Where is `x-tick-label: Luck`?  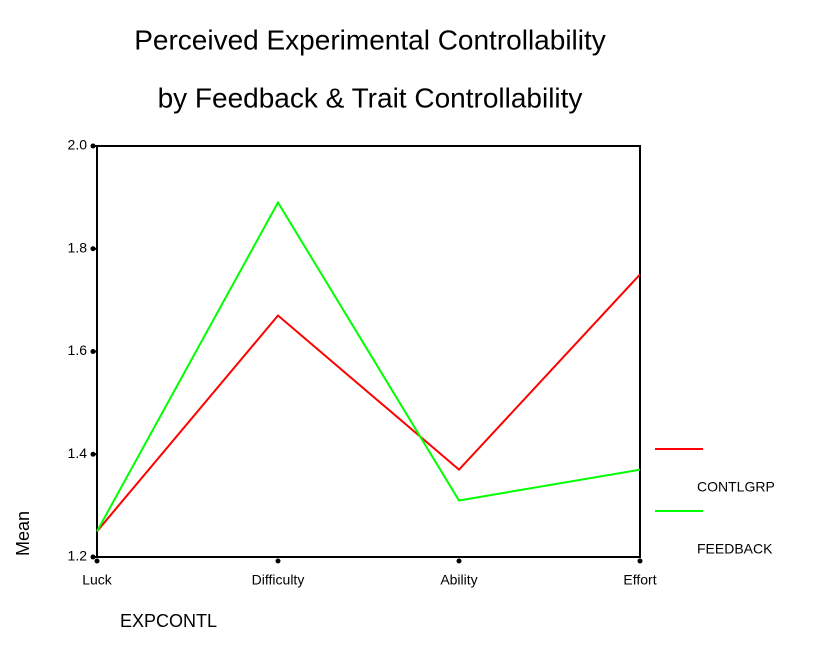 x-tick-label: Luck is located at coordinates (97, 580).